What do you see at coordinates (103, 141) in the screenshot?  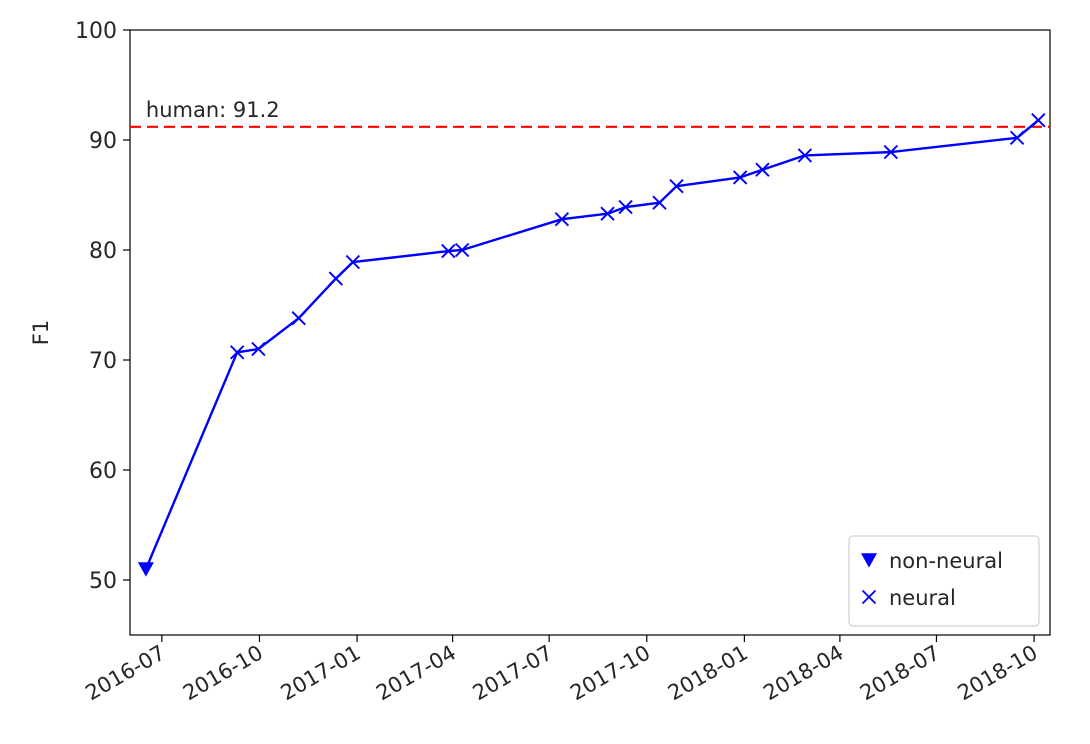 I see `y-tick-label: 90` at bounding box center [103, 141].